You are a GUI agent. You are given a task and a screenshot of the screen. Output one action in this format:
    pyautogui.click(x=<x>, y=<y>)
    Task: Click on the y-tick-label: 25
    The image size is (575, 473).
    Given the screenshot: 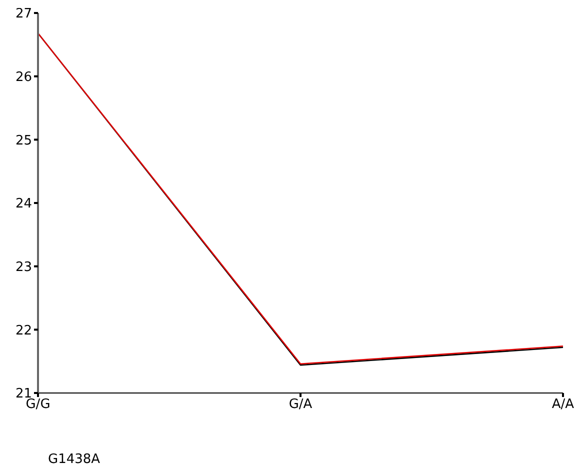 What is the action you would take?
    pyautogui.click(x=23, y=140)
    